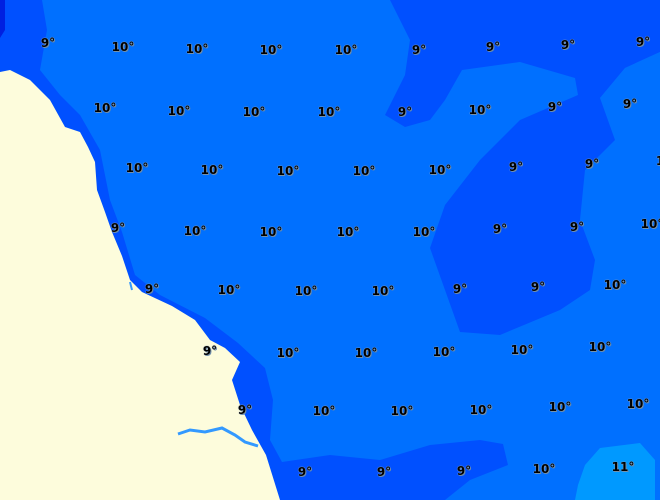 This screenshot has height=500, width=660. I want to click on temperature-label: 11°, so click(623, 467).